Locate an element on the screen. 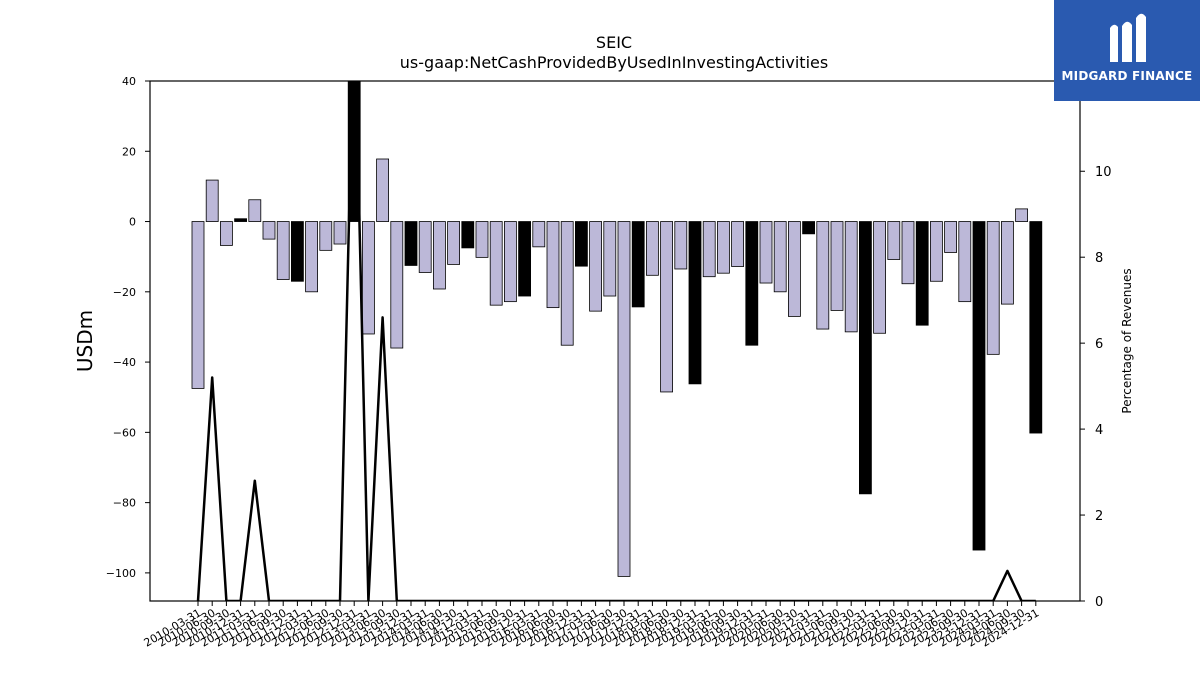 This screenshot has width=1200, height=675. y-tick-label: −20 is located at coordinates (124, 292).